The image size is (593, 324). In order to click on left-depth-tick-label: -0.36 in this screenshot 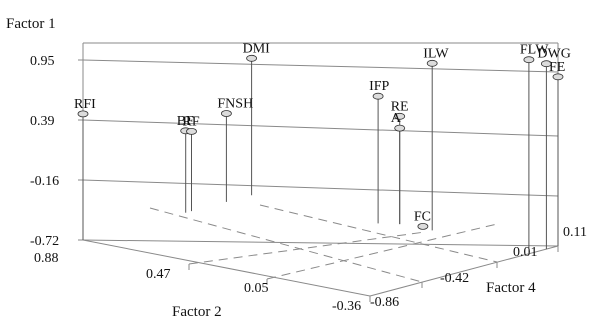, I will do `click(346, 306)`.